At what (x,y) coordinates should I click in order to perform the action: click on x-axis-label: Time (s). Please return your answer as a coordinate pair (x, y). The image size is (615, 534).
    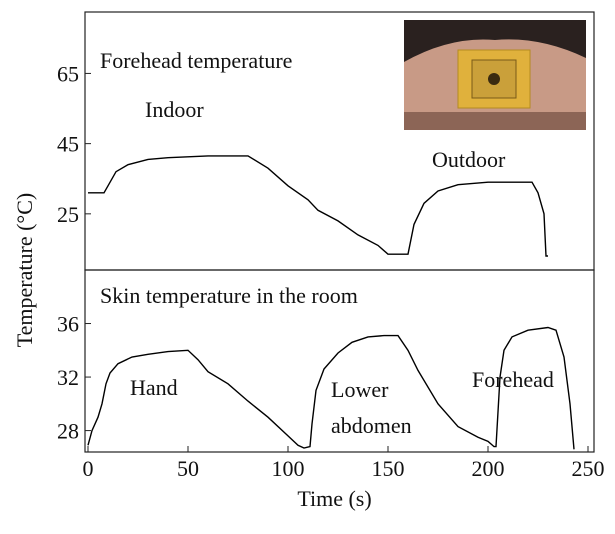
    Looking at the image, I should click on (334, 498).